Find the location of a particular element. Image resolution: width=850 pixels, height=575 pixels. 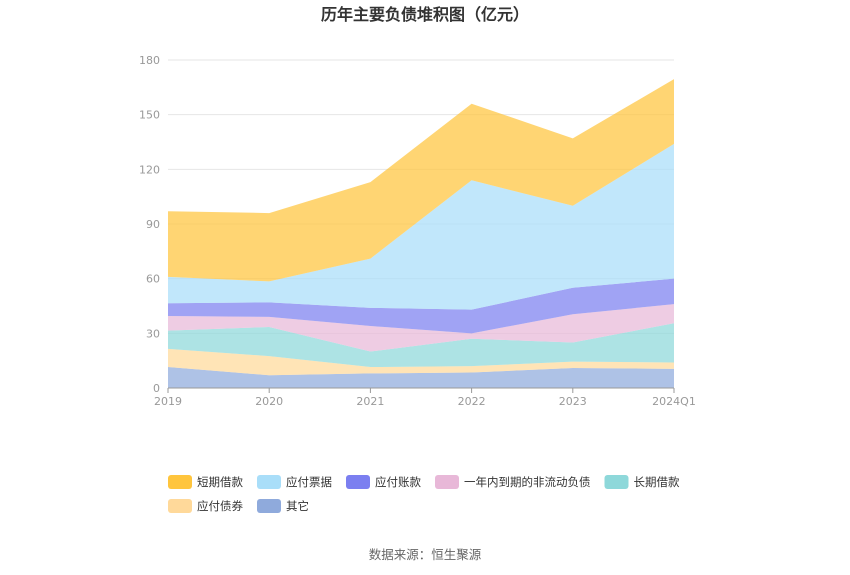

x-tick-label: 2019 is located at coordinates (168, 401).